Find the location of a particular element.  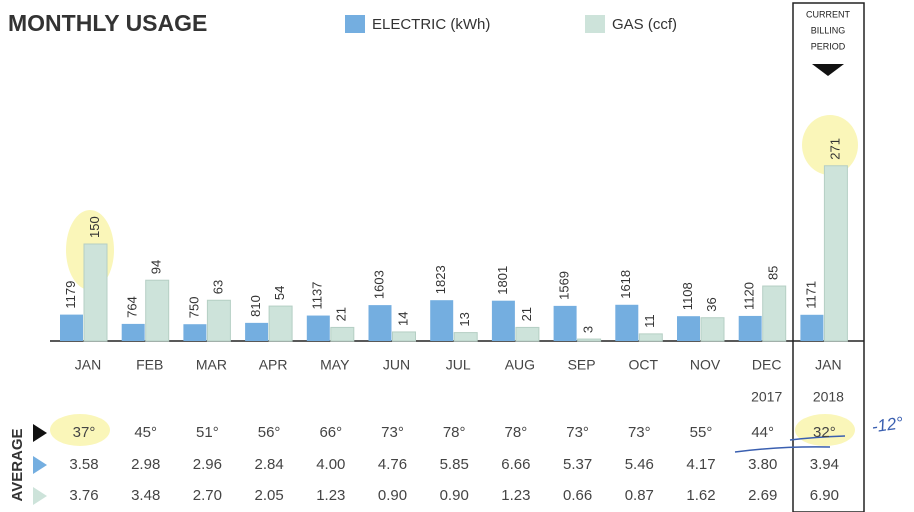

average-electric: 4.00 is located at coordinates (330, 464).